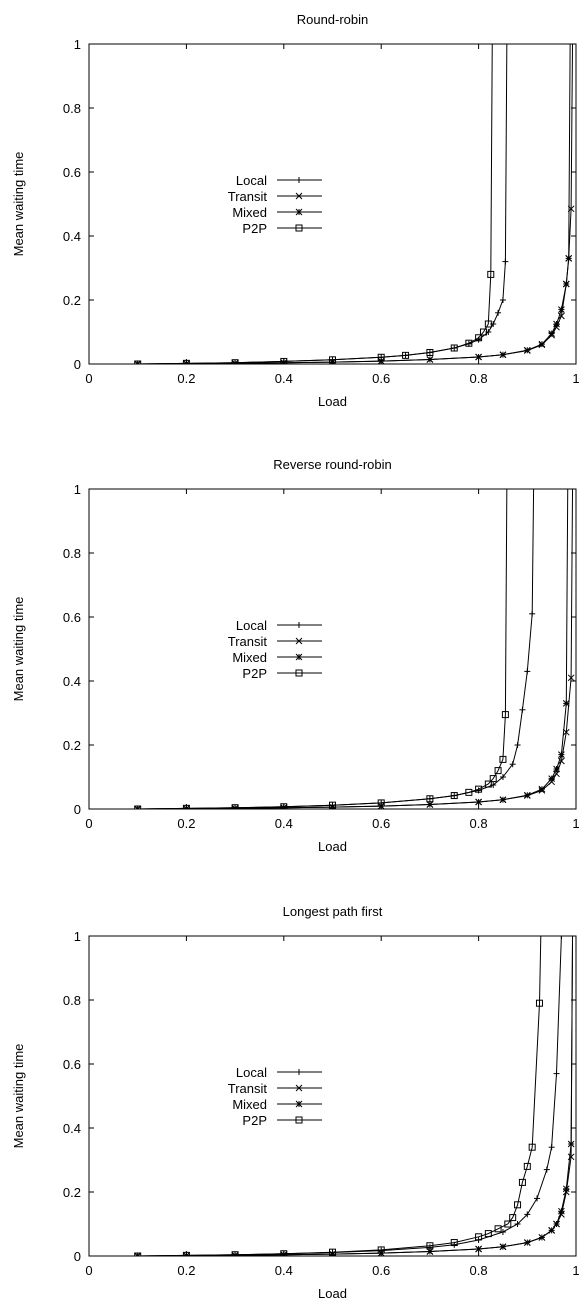 The image size is (583, 1310). I want to click on legend-label: P2P, so click(254, 1120).